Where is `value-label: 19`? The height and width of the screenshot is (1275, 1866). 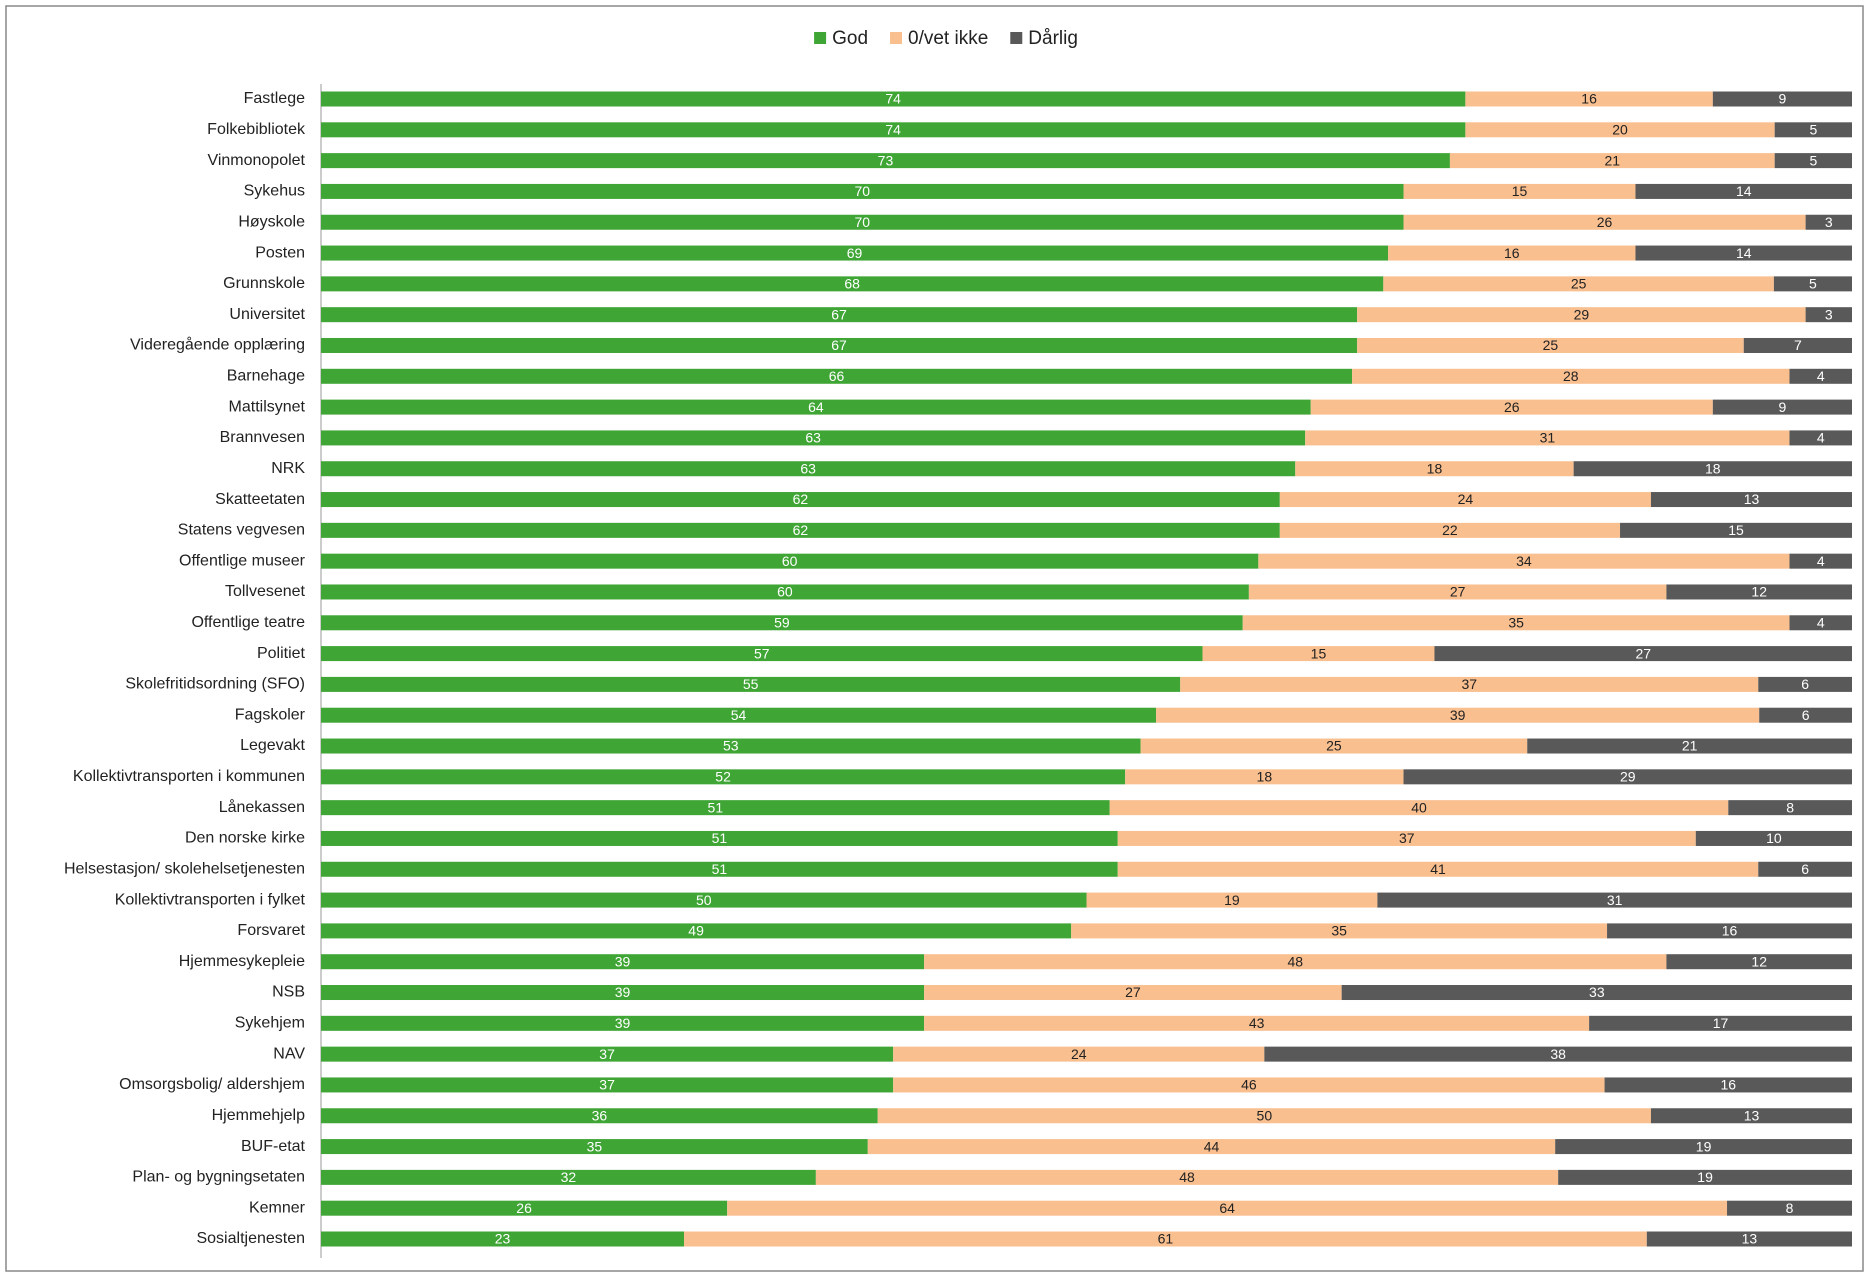
value-label: 19 is located at coordinates (1704, 1146).